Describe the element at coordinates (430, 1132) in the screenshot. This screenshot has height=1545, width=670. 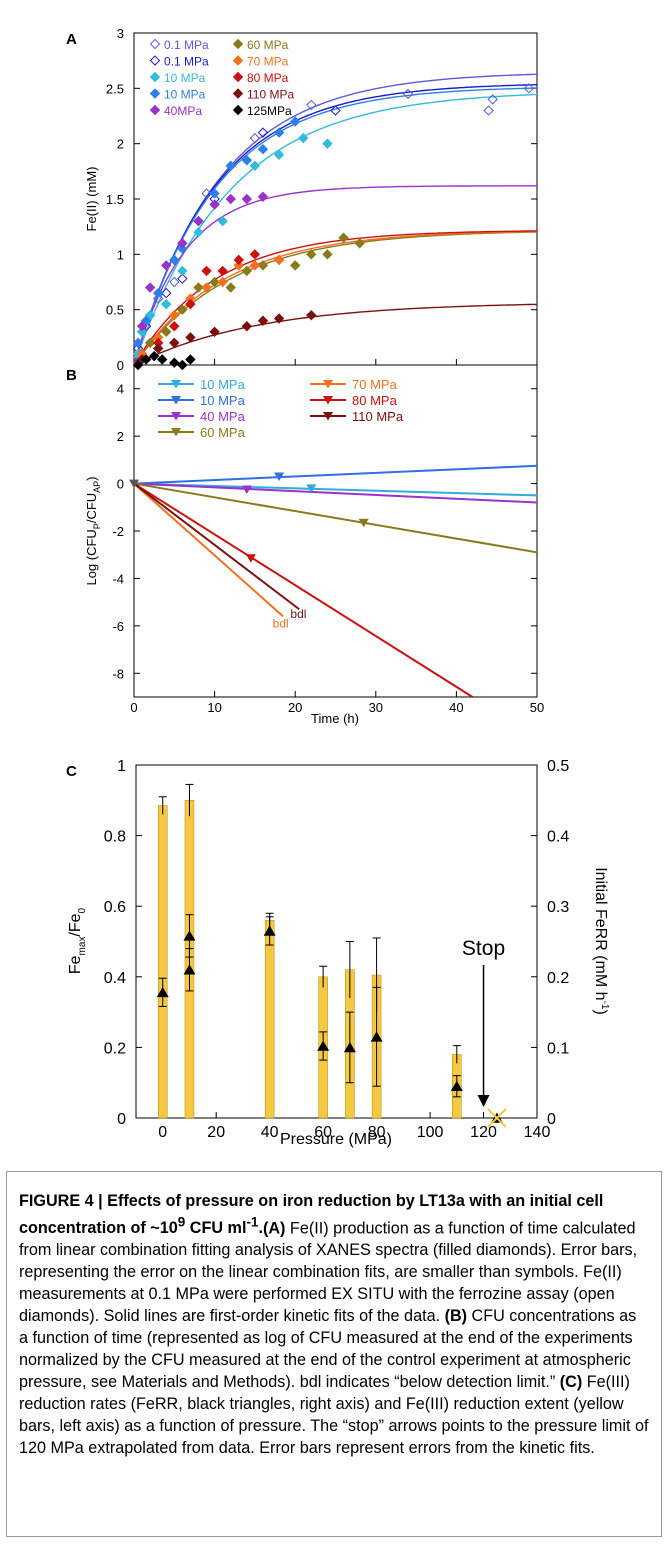
I see `panel-c-xtick-label: 100` at that location.